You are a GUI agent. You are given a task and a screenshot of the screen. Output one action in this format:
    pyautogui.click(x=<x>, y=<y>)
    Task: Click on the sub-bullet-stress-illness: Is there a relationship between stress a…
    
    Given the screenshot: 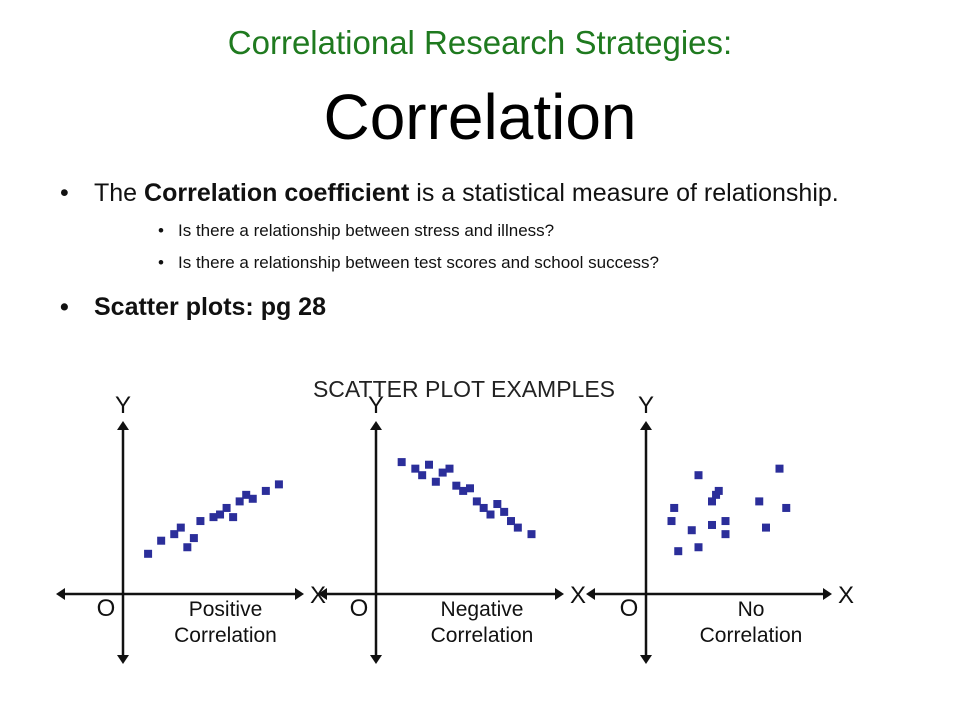 What is the action you would take?
    pyautogui.click(x=486, y=231)
    